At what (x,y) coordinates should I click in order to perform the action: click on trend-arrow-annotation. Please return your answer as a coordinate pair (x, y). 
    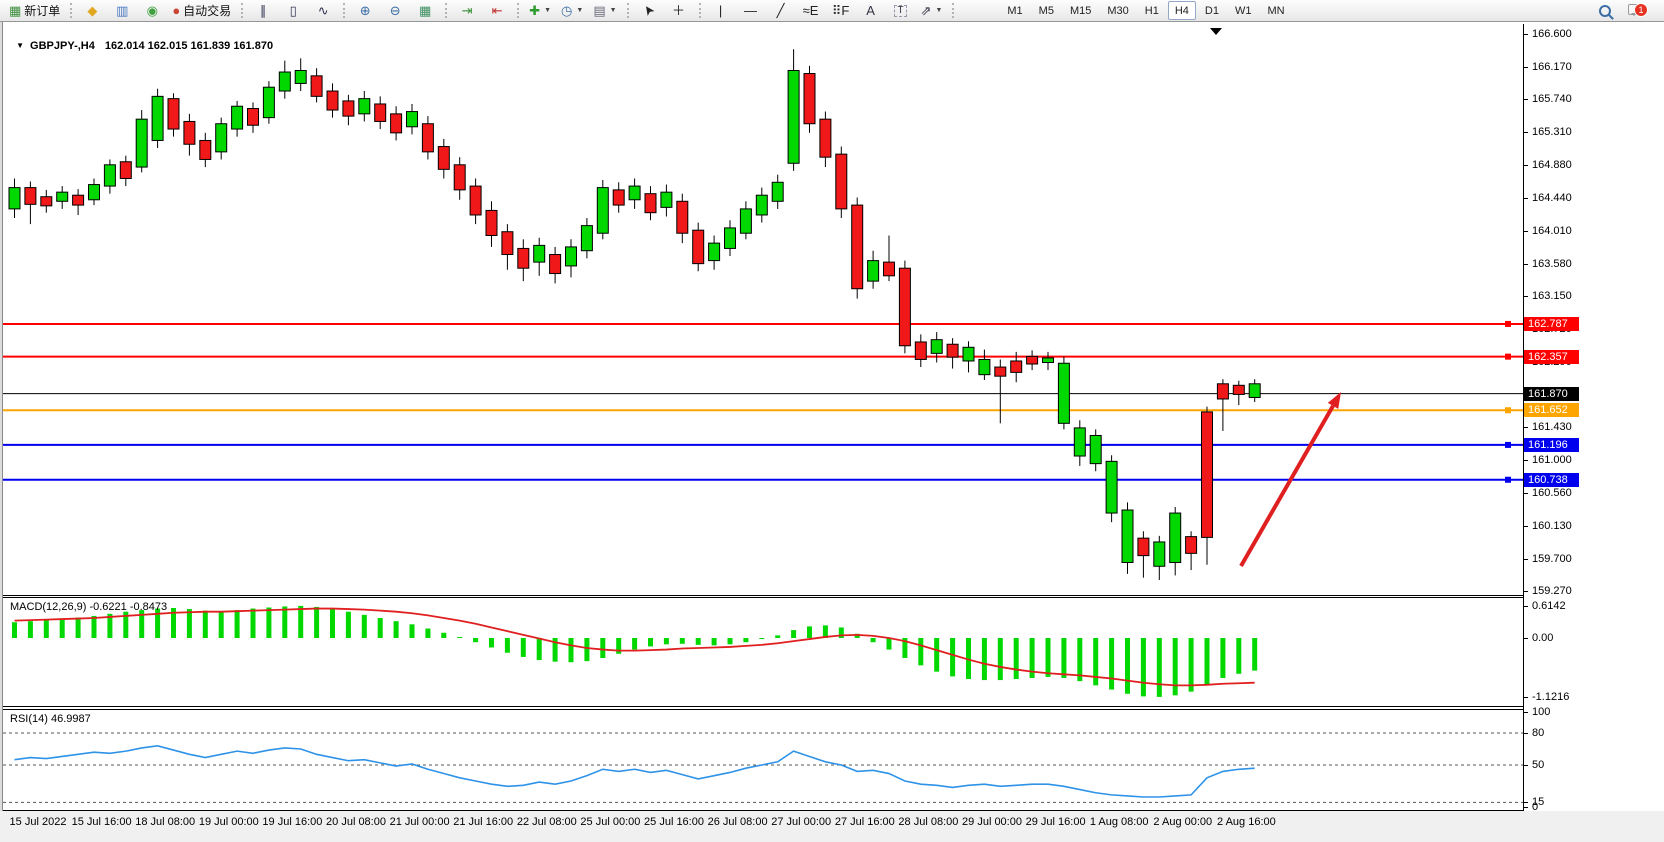
    Looking at the image, I should click on (1290, 479).